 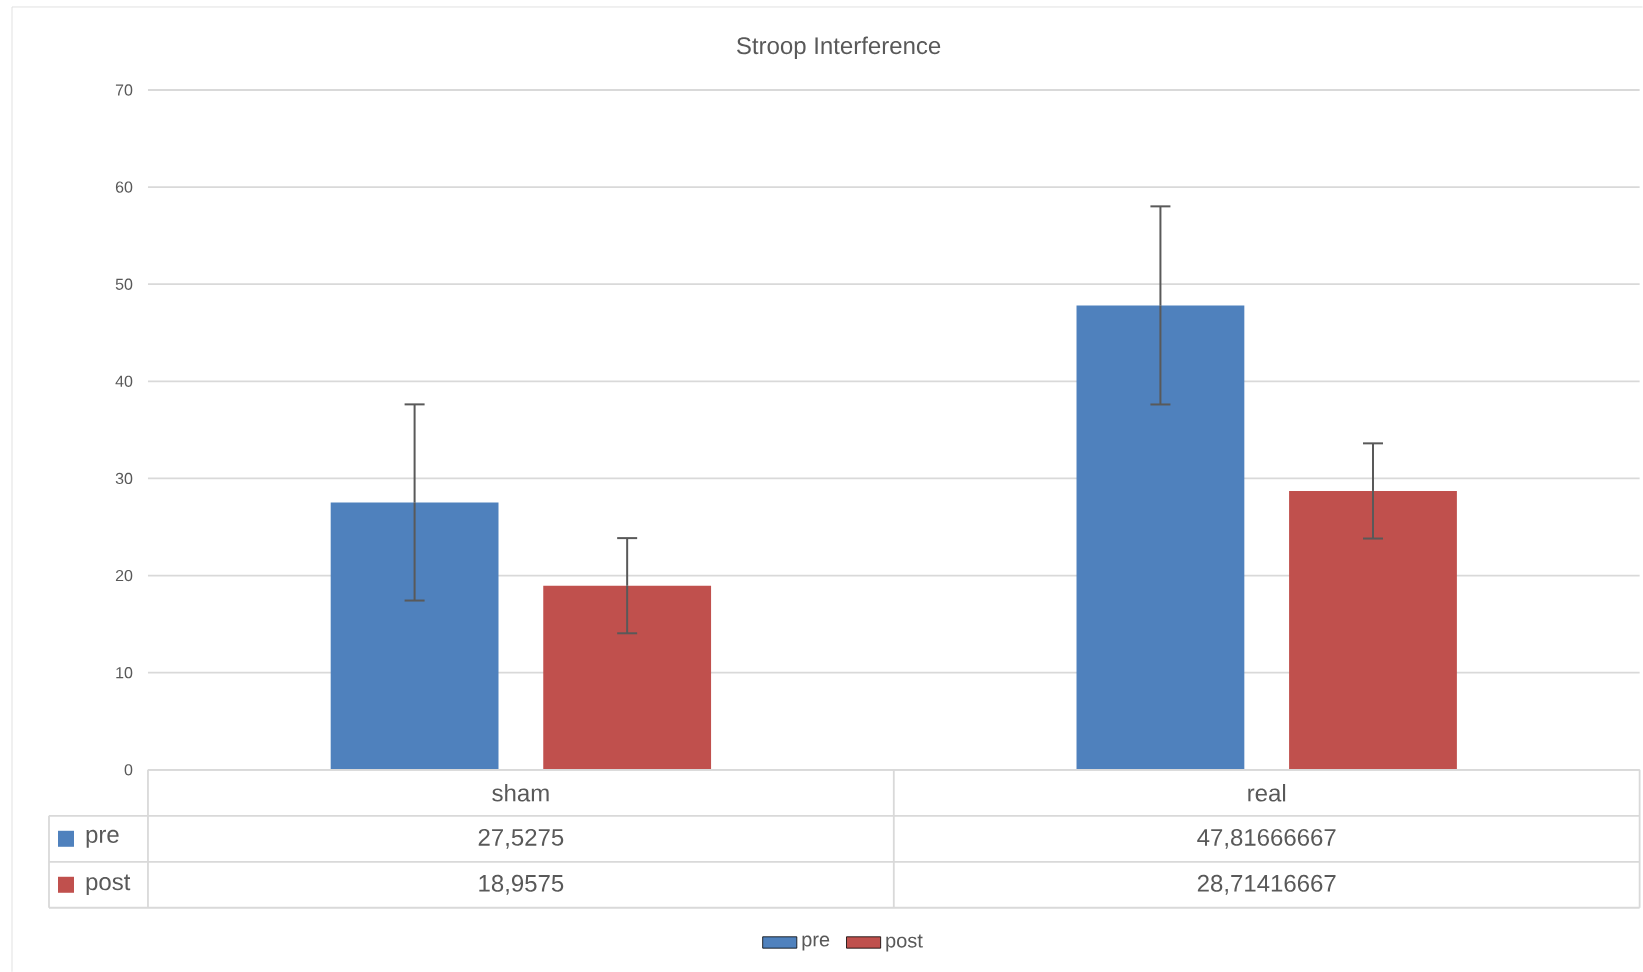 What do you see at coordinates (521, 838) in the screenshot?
I see `data-label: 27,5275` at bounding box center [521, 838].